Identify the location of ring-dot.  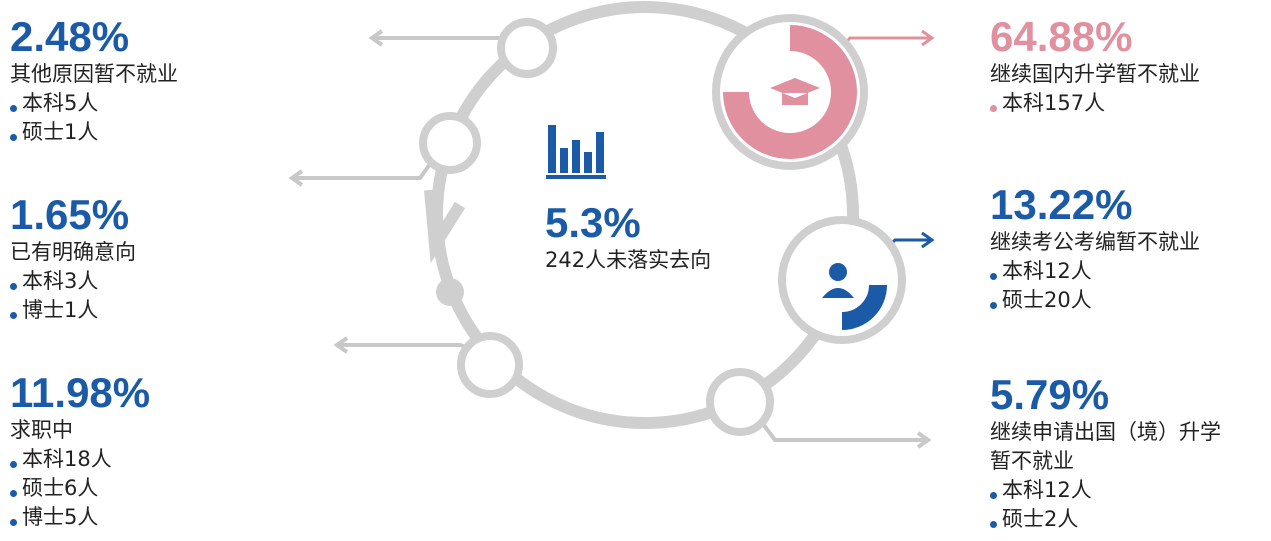
(450, 292).